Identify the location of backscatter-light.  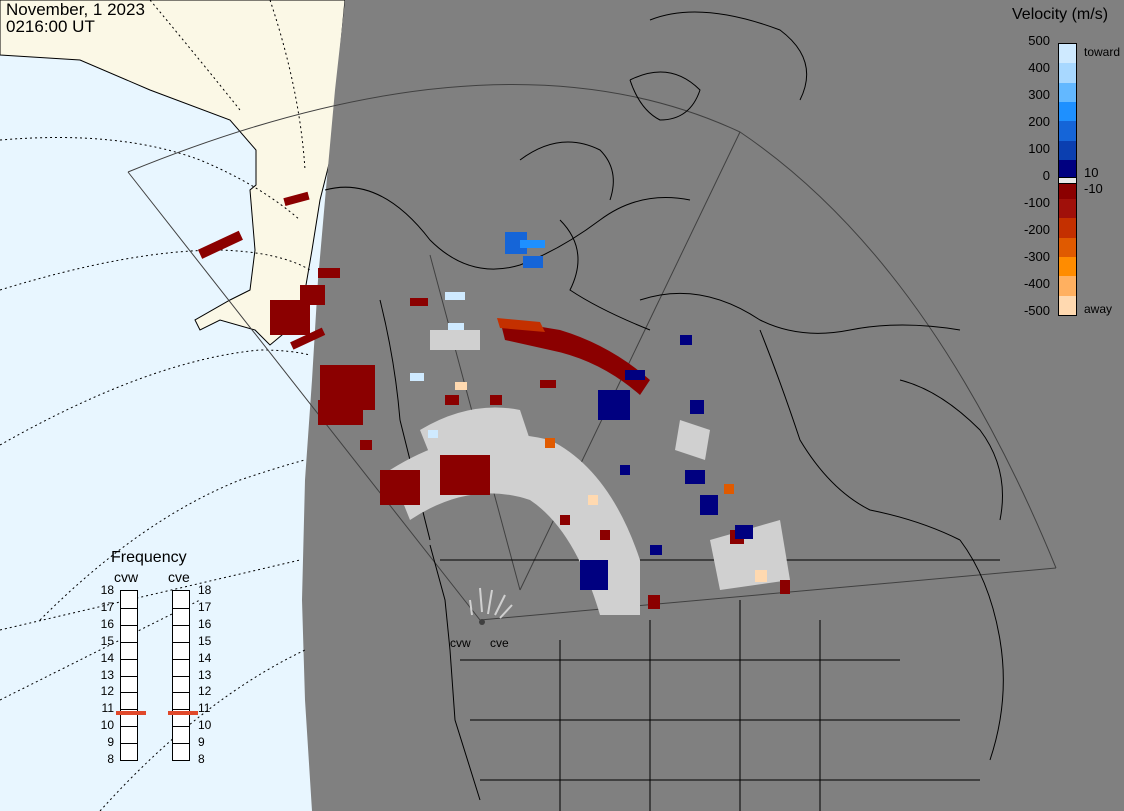
(437, 365).